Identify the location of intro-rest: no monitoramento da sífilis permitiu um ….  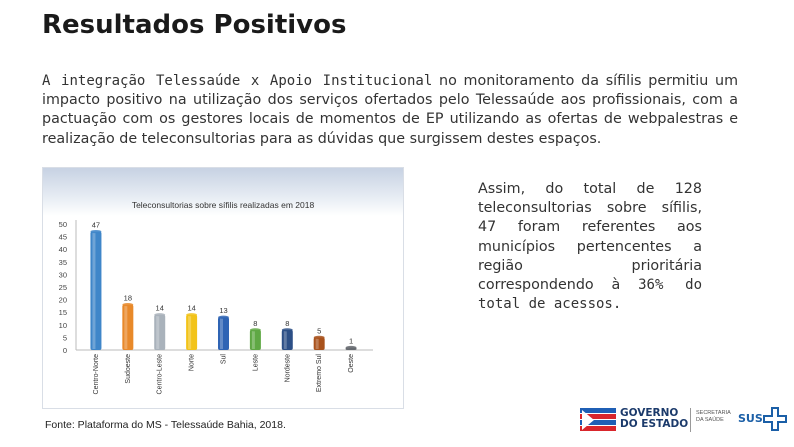
(390, 110).